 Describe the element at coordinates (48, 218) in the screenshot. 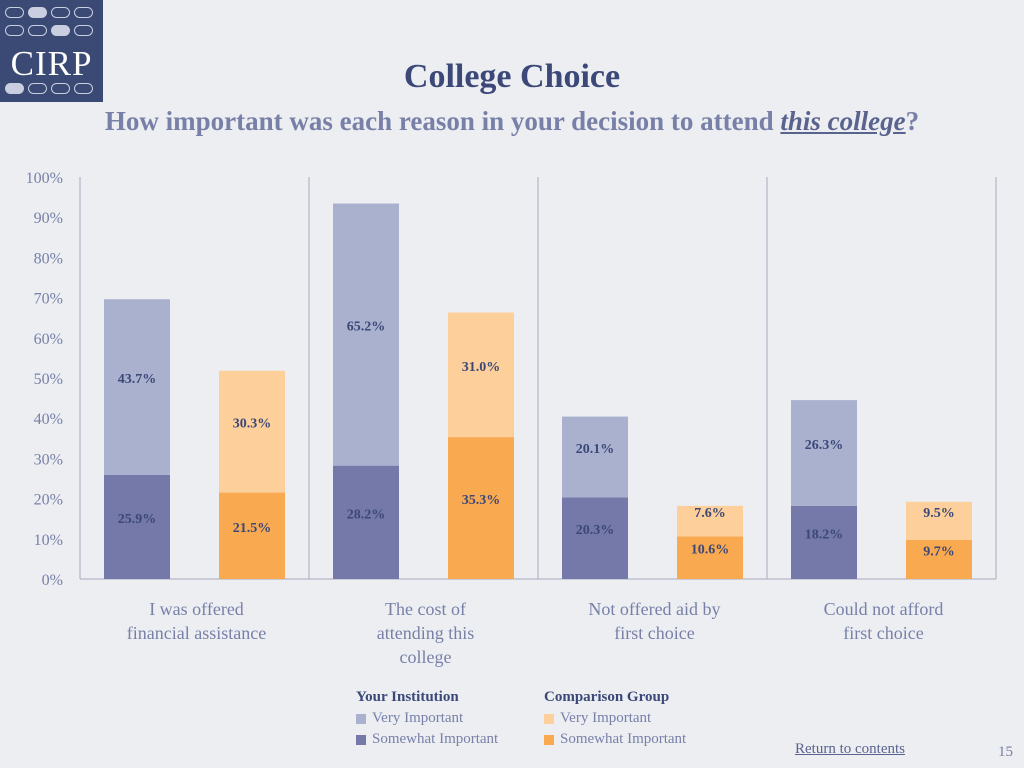

I see `y-tick-label: 90%` at that location.